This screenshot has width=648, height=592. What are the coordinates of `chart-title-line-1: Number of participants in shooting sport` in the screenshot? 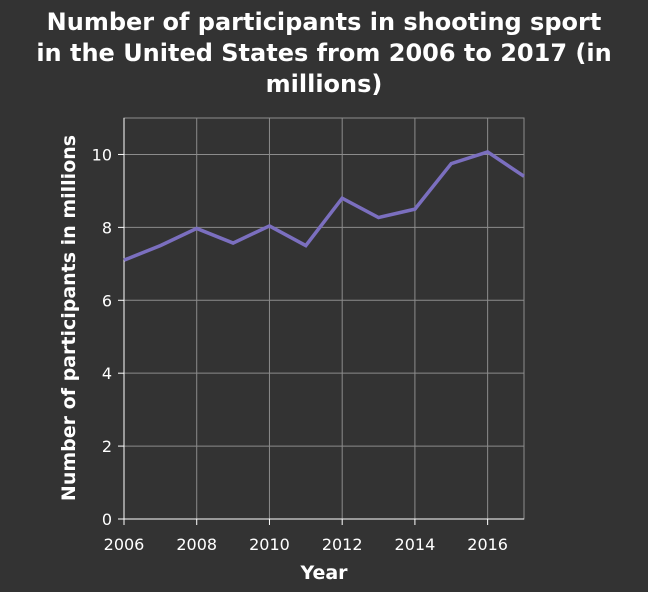 It's located at (324, 22).